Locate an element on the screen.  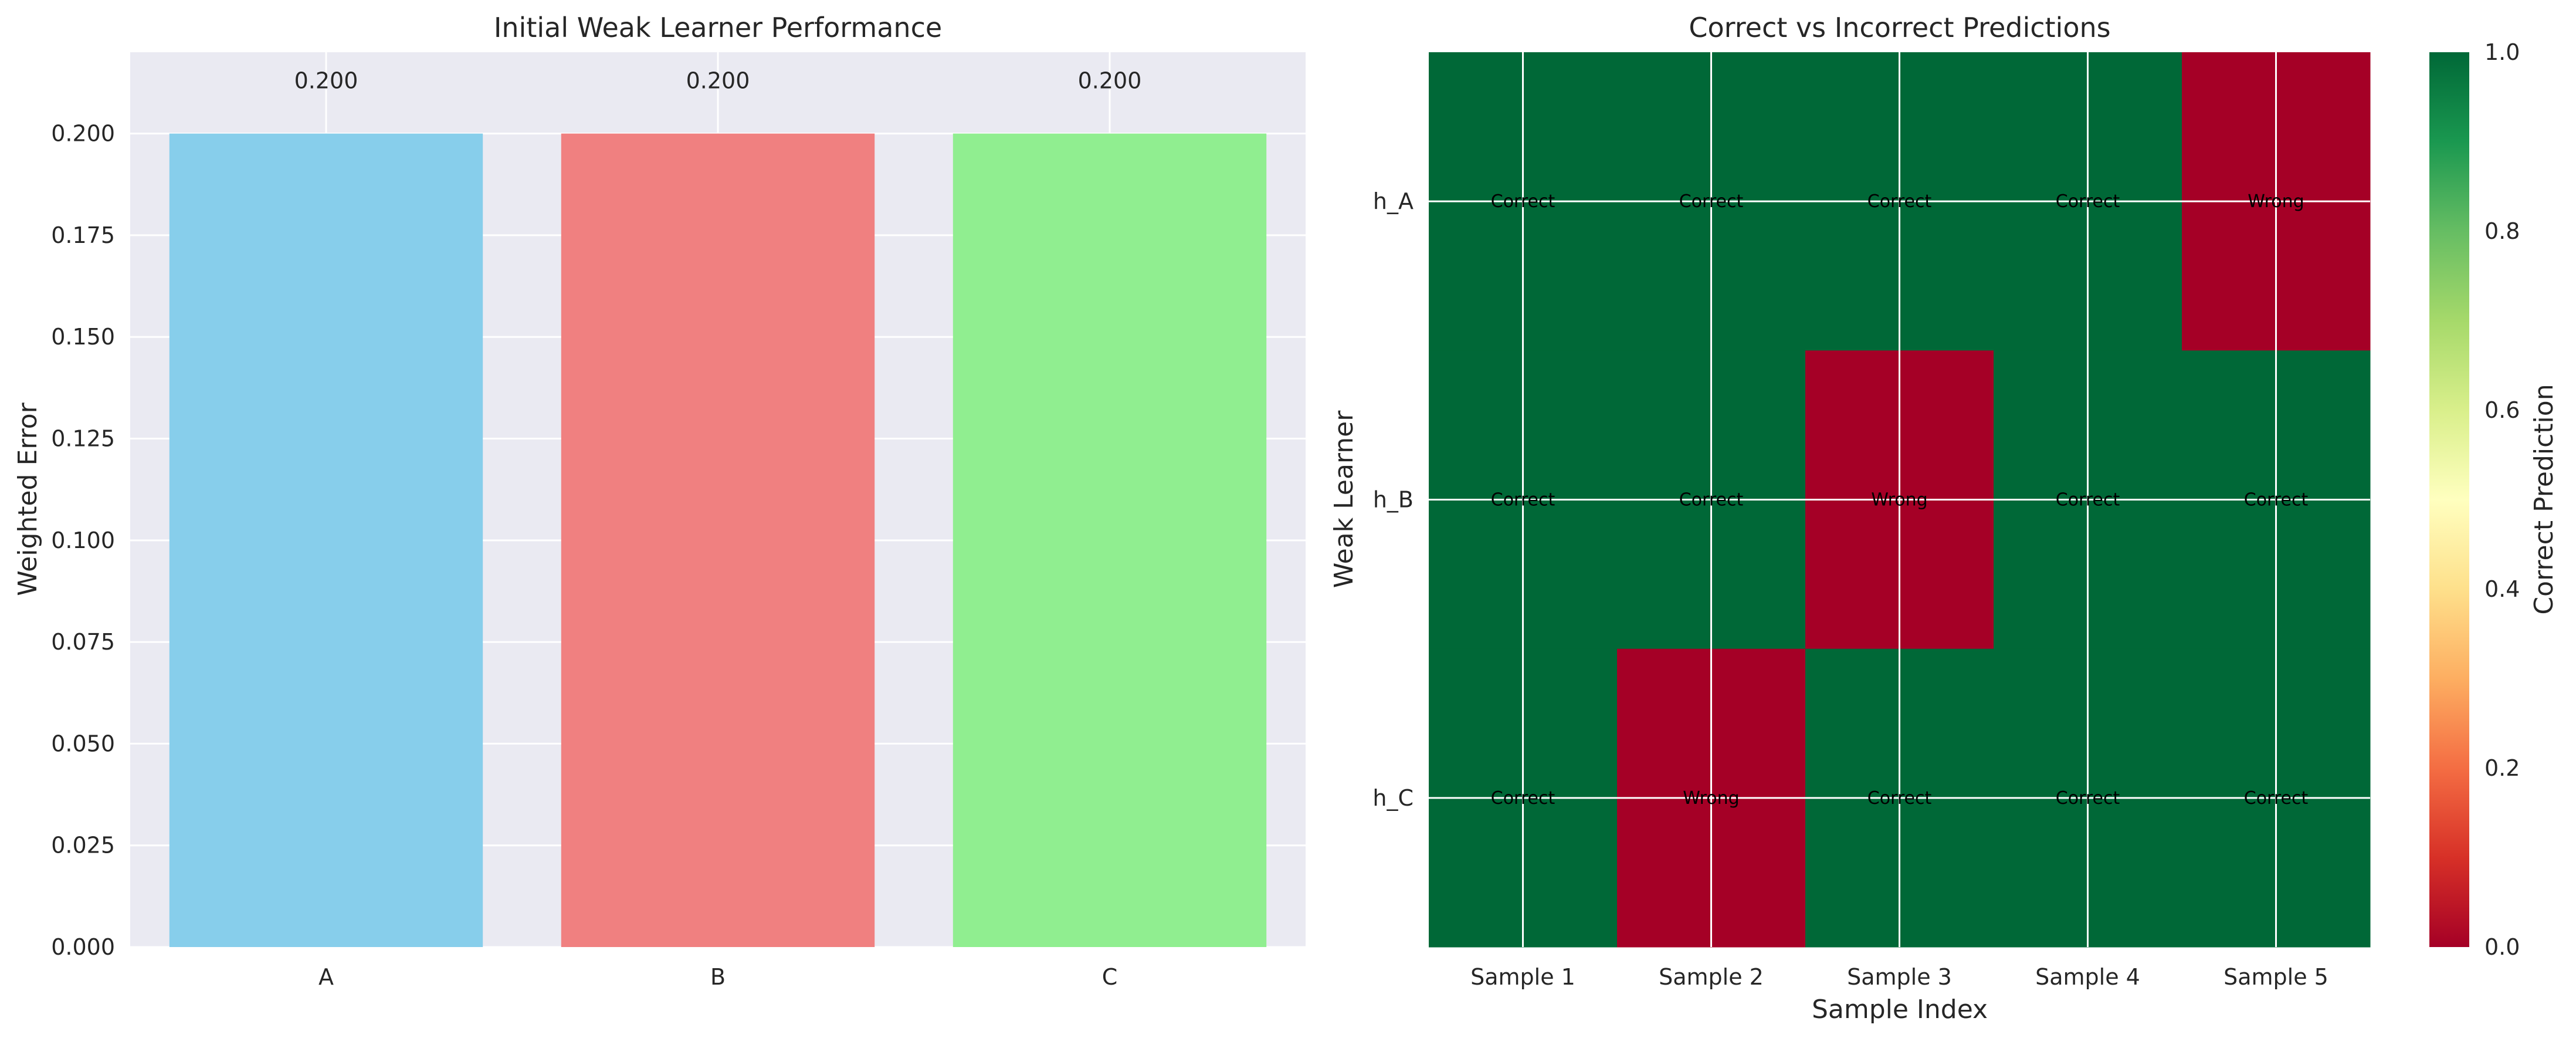
heatmap-y-ticks: h_A h_B h_C is located at coordinates (1393, 500).